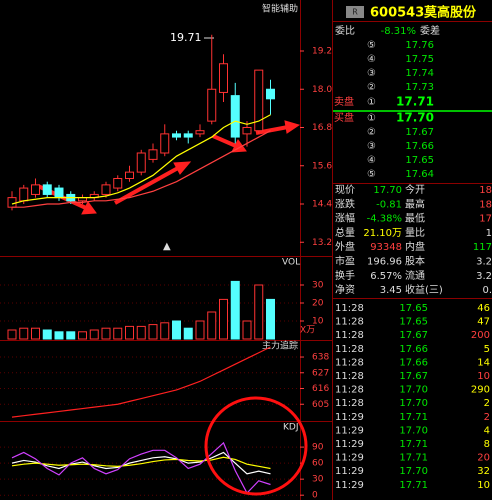 The width and height of the screenshot is (492, 500). What do you see at coordinates (483, 308) in the screenshot?
I see `trade-volume: 46` at bounding box center [483, 308].